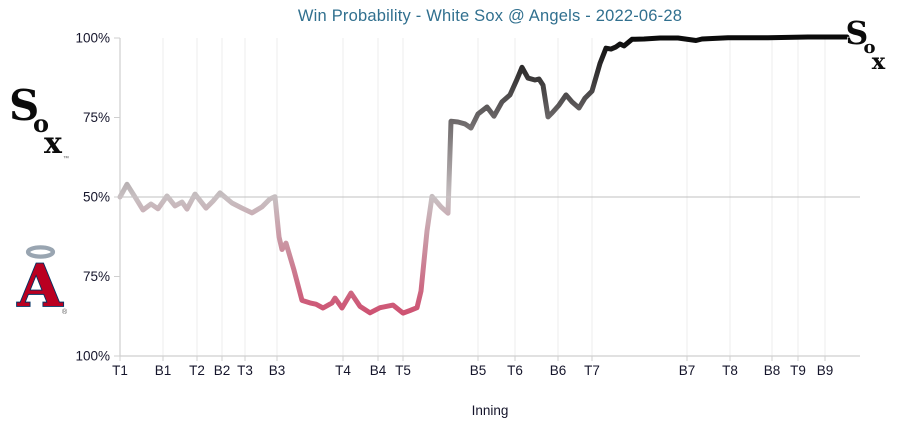 The height and width of the screenshot is (431, 906). What do you see at coordinates (66, 158) in the screenshot?
I see `trademark-mark: ™` at bounding box center [66, 158].